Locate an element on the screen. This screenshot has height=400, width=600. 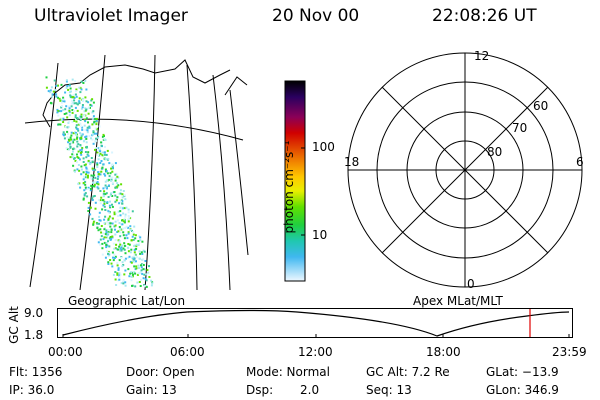
mlt-label-12: 12 is located at coordinates (481, 56).